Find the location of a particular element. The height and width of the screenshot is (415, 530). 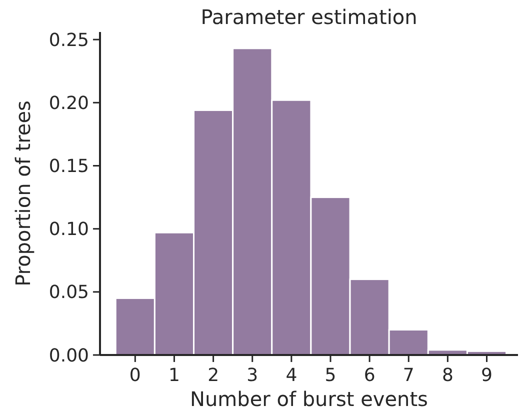

chart-title: Parameter estimation is located at coordinates (309, 17).